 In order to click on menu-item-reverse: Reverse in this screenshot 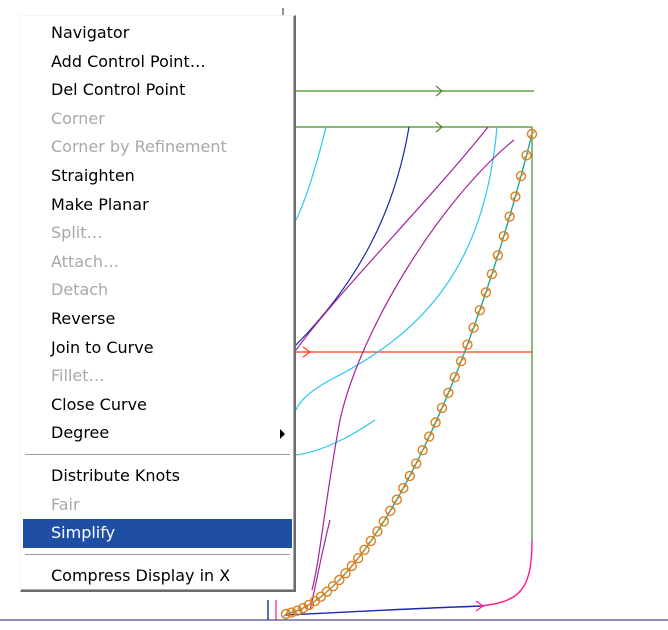, I will do `click(157, 319)`.